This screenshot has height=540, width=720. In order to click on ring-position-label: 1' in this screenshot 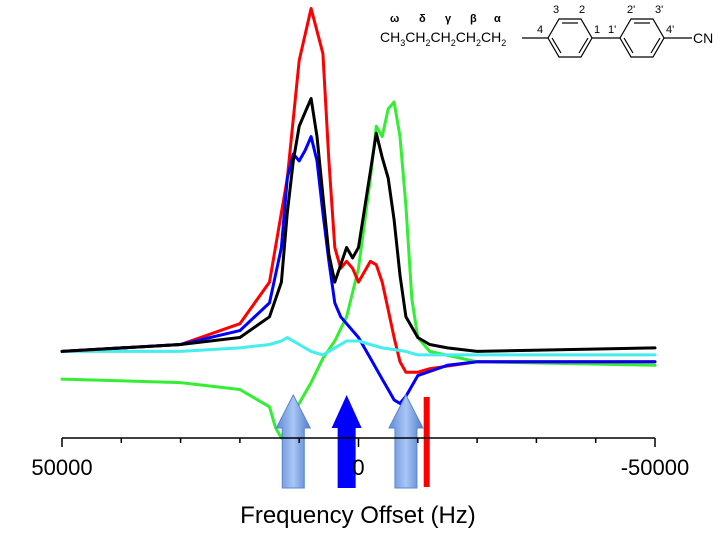, I will do `click(612, 30)`.